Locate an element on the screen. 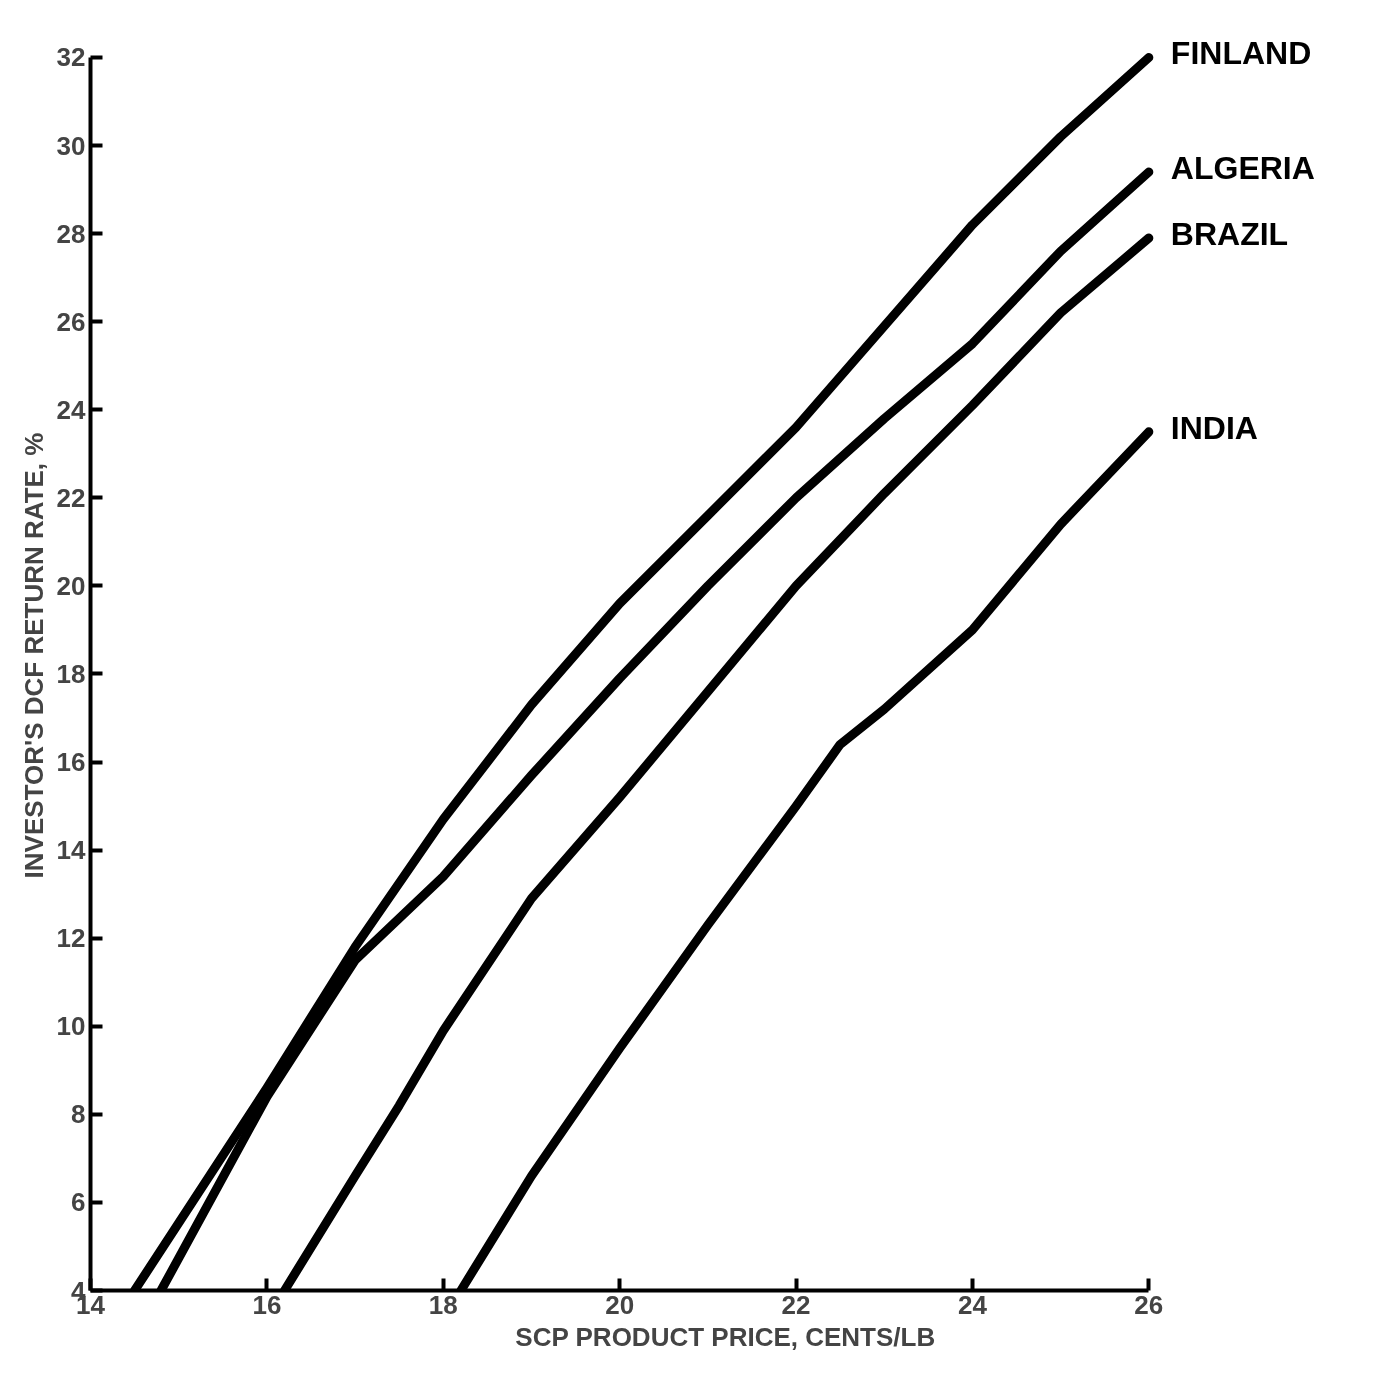 The width and height of the screenshot is (1394, 1391). y-tick-label: 14 is located at coordinates (71, 850).